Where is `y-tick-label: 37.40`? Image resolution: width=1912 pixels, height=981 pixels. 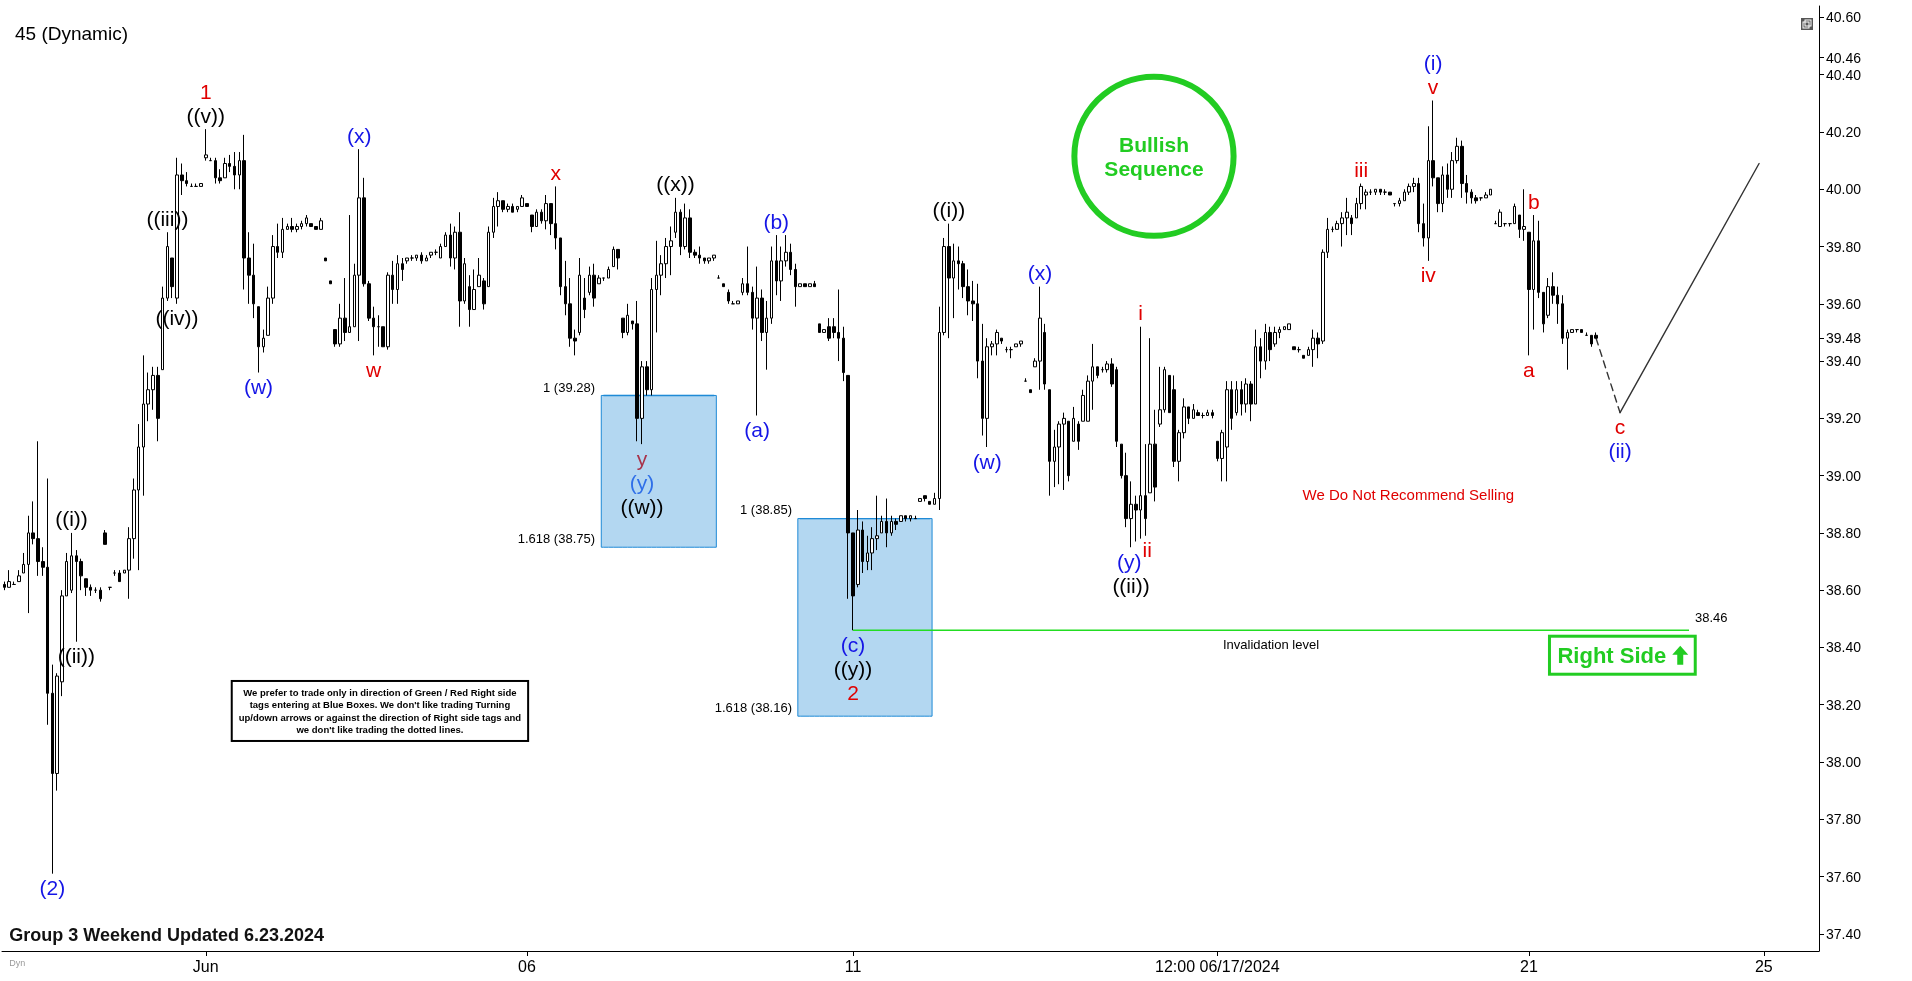 y-tick-label: 37.40 is located at coordinates (1844, 933).